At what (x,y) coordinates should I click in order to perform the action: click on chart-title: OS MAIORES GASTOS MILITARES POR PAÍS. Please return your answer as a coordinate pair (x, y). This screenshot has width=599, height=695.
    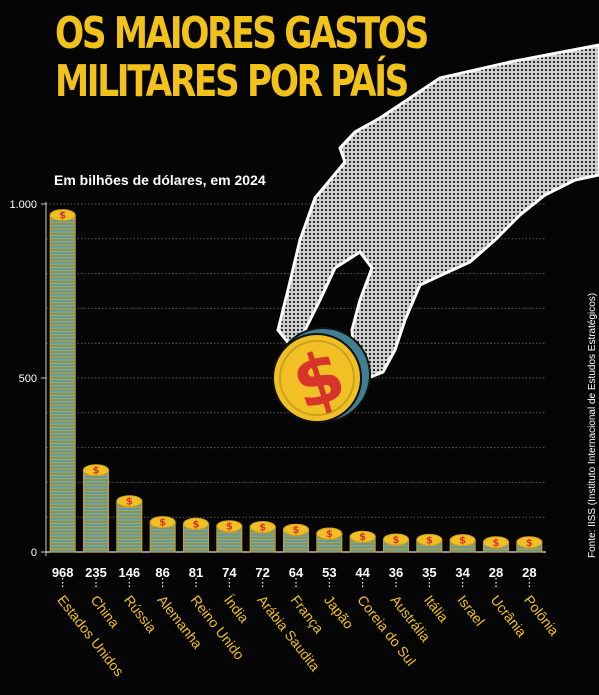
    Looking at the image, I should click on (242, 57).